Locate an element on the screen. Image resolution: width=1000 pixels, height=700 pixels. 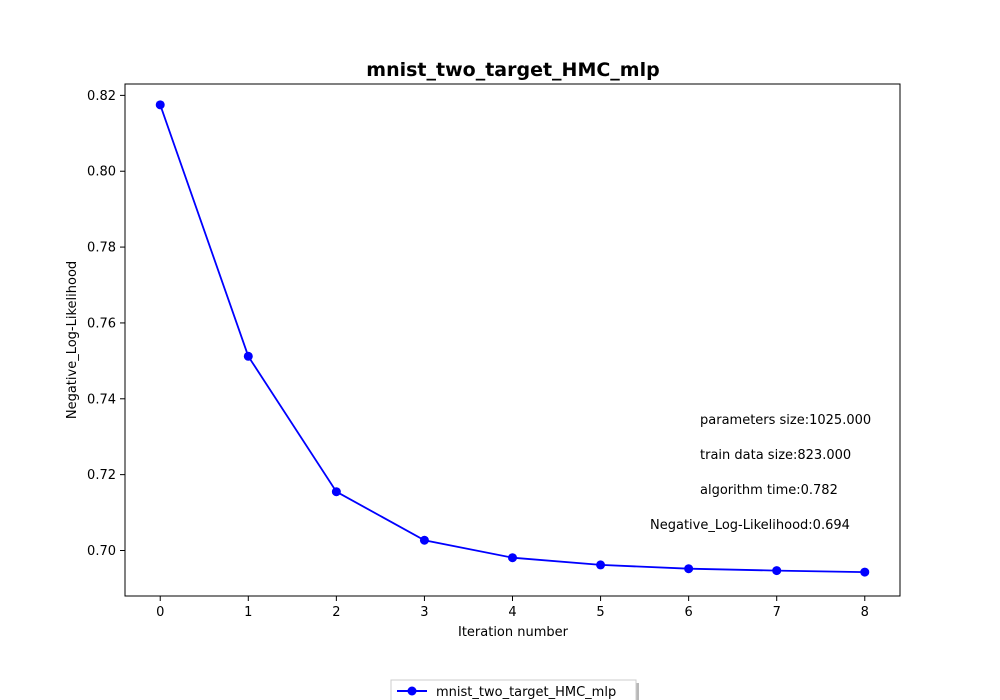
x-tick-label: 2 is located at coordinates (336, 612).